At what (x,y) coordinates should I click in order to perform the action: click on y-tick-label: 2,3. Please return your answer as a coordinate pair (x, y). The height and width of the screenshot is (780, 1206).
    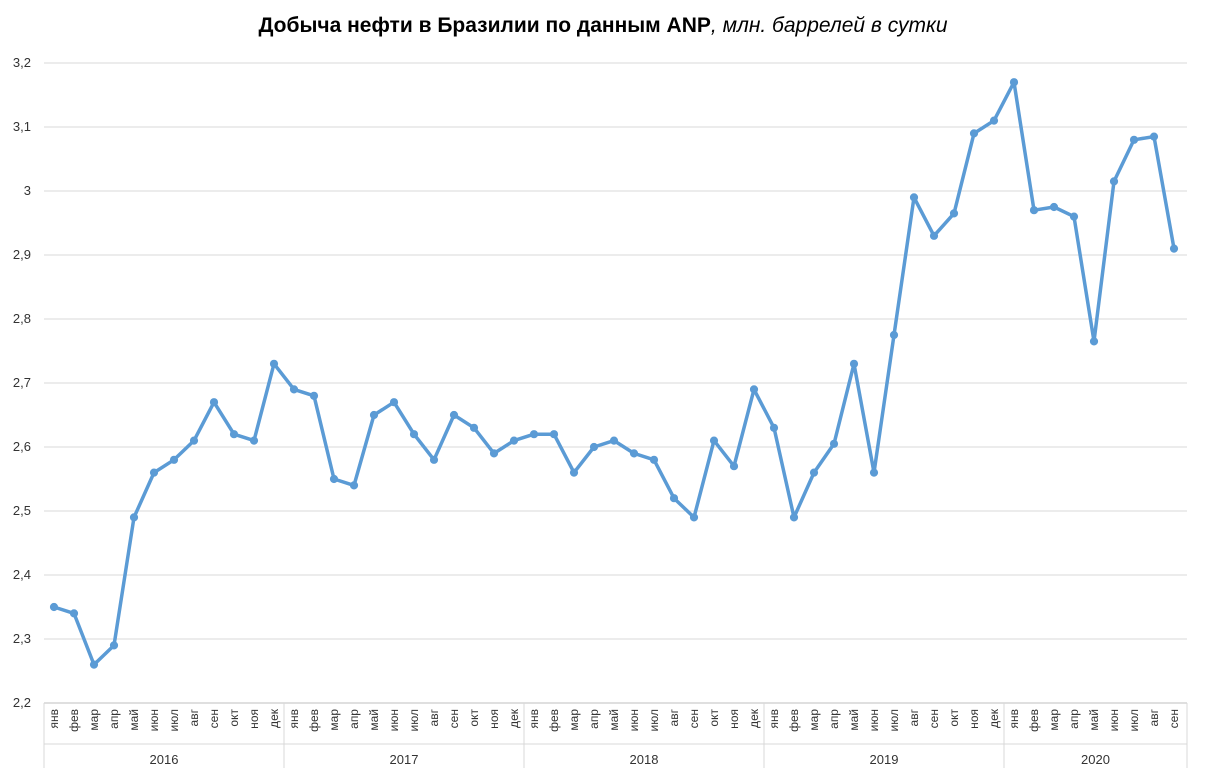
    Looking at the image, I should click on (22, 638).